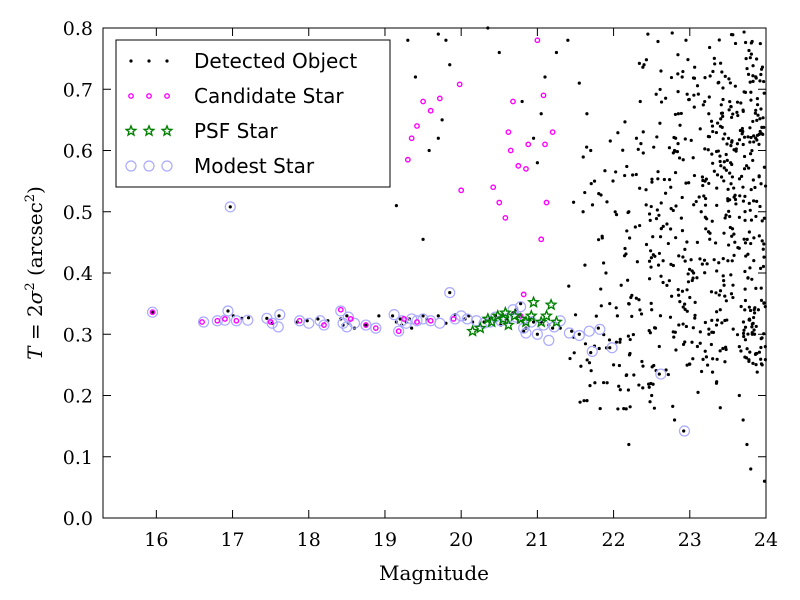 The image size is (800, 600). I want to click on legend-label: Modest Star, so click(254, 166).